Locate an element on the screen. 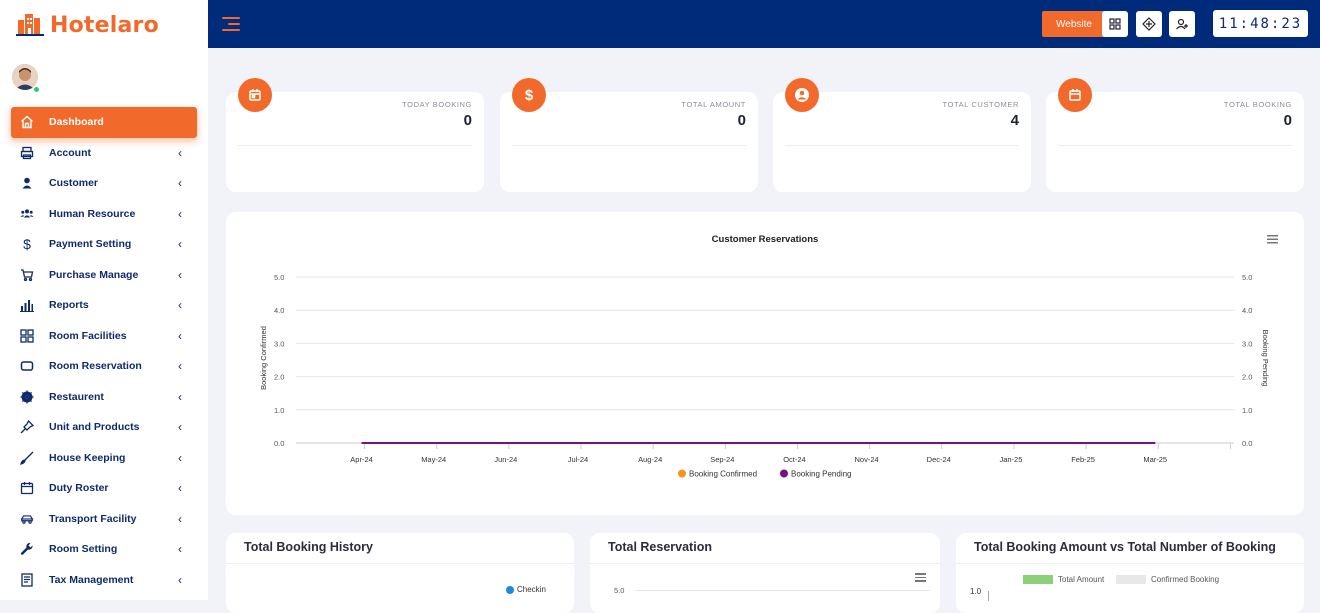 The image size is (1320, 613). y-axis-label-right: Booking Pending is located at coordinates (1265, 358).